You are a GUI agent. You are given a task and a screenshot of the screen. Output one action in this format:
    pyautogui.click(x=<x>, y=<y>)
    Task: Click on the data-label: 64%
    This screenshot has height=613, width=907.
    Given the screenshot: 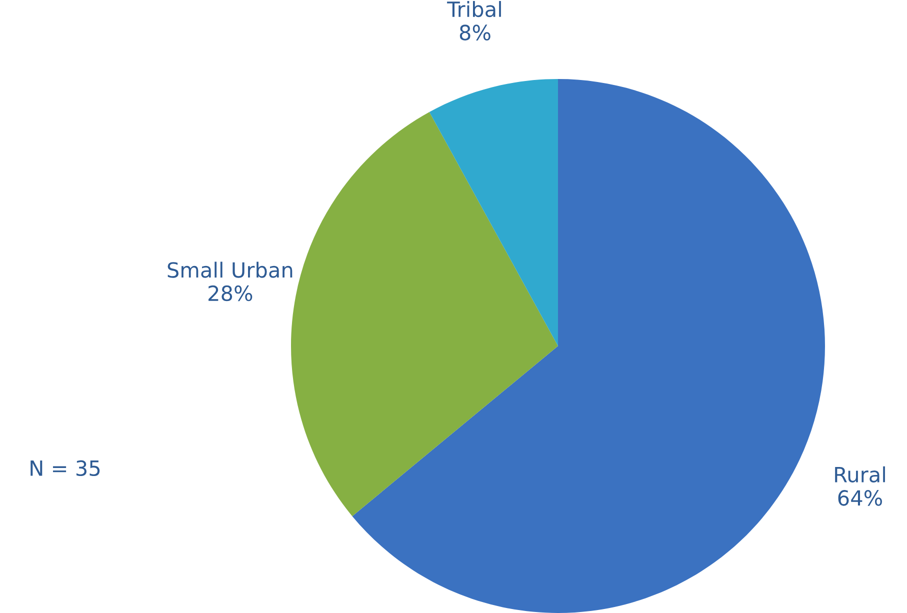 What is the action you would take?
    pyautogui.click(x=860, y=498)
    